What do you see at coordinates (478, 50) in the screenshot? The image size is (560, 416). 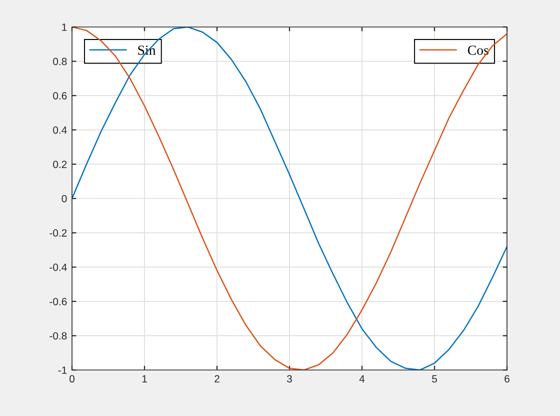 I see `legend-label: Cos` at bounding box center [478, 50].